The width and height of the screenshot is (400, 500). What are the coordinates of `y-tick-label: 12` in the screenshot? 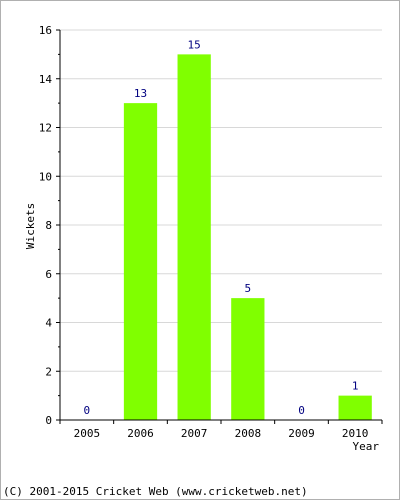 It's located at (45, 128).